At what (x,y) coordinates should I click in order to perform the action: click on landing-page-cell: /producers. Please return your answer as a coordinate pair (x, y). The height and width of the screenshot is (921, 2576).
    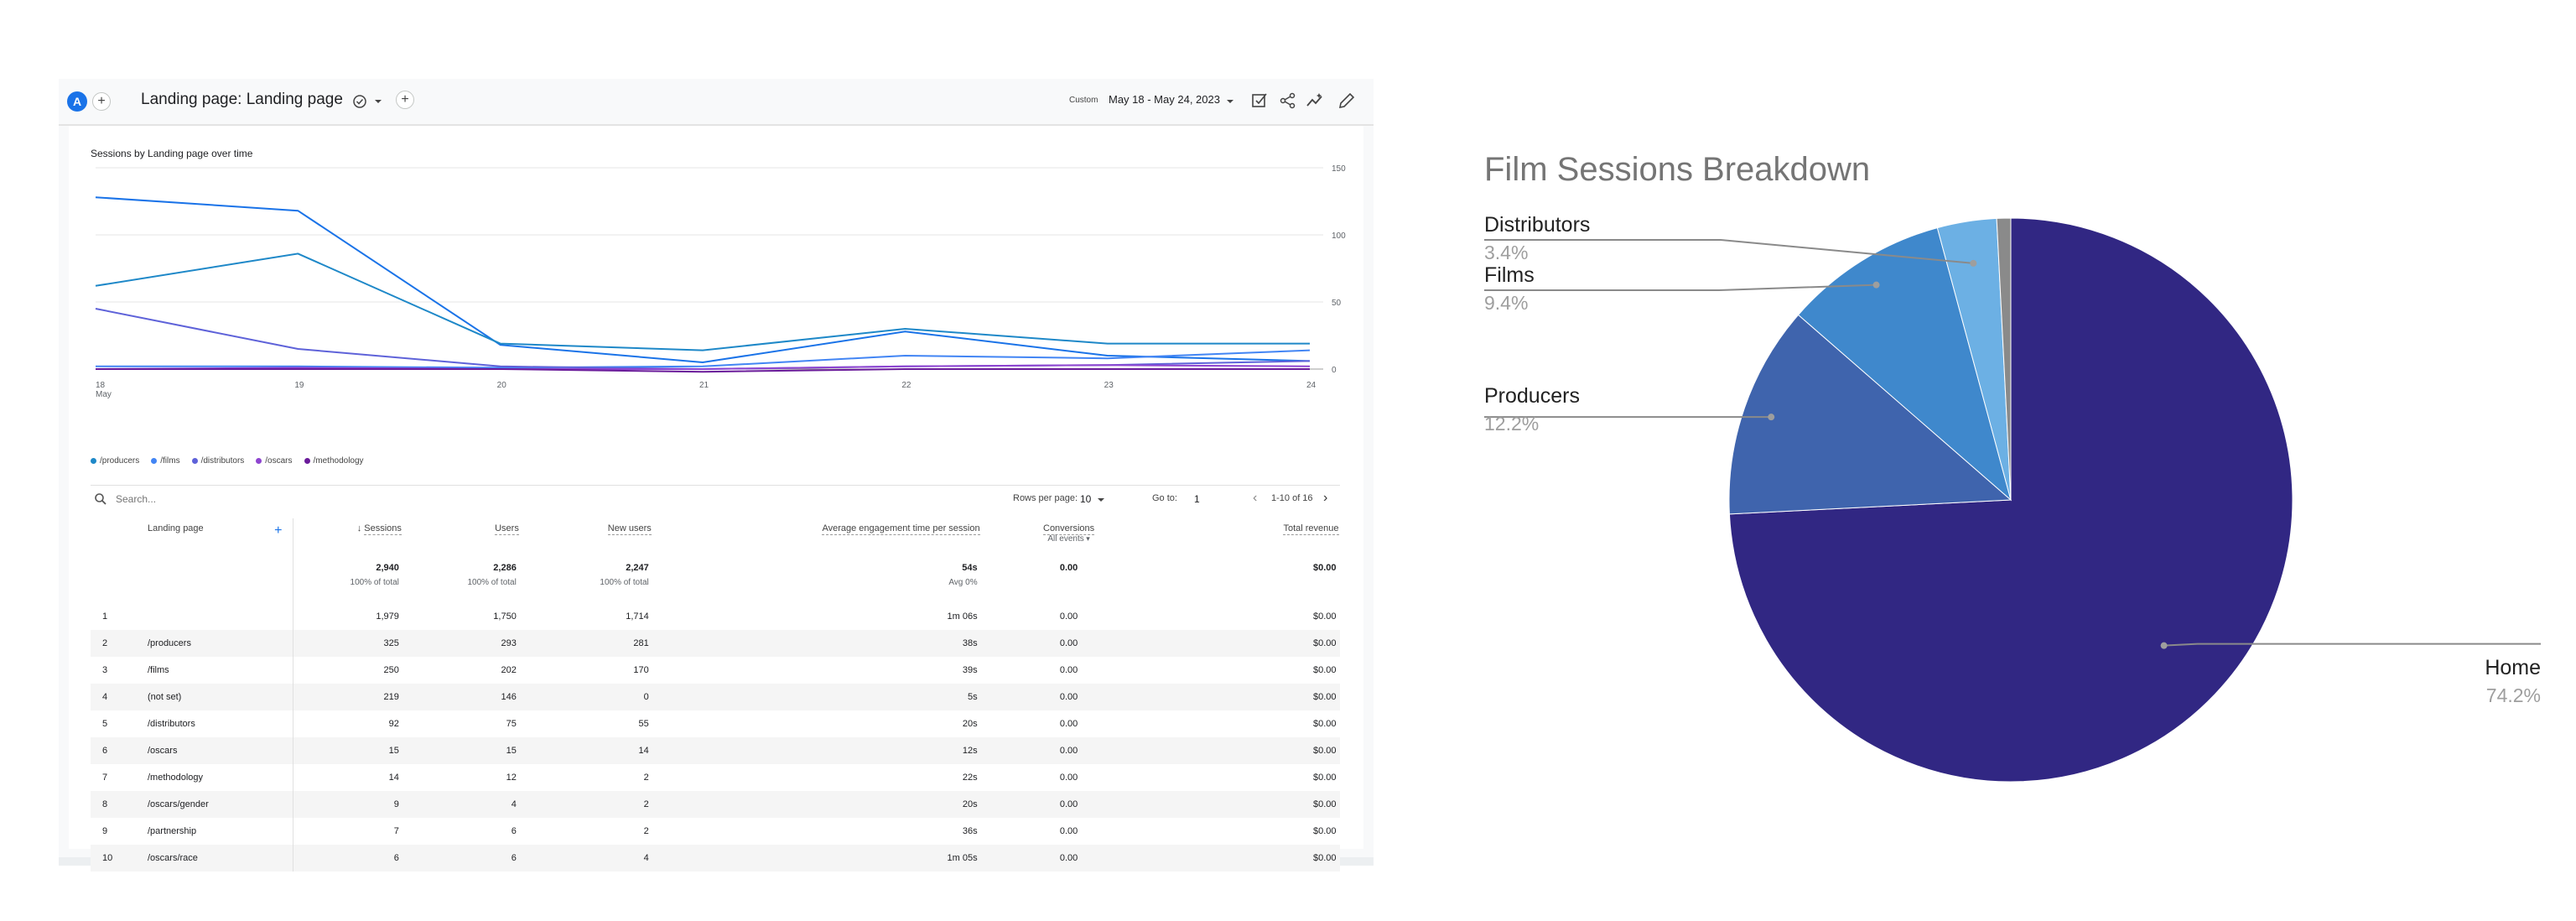
    Looking at the image, I should click on (215, 643).